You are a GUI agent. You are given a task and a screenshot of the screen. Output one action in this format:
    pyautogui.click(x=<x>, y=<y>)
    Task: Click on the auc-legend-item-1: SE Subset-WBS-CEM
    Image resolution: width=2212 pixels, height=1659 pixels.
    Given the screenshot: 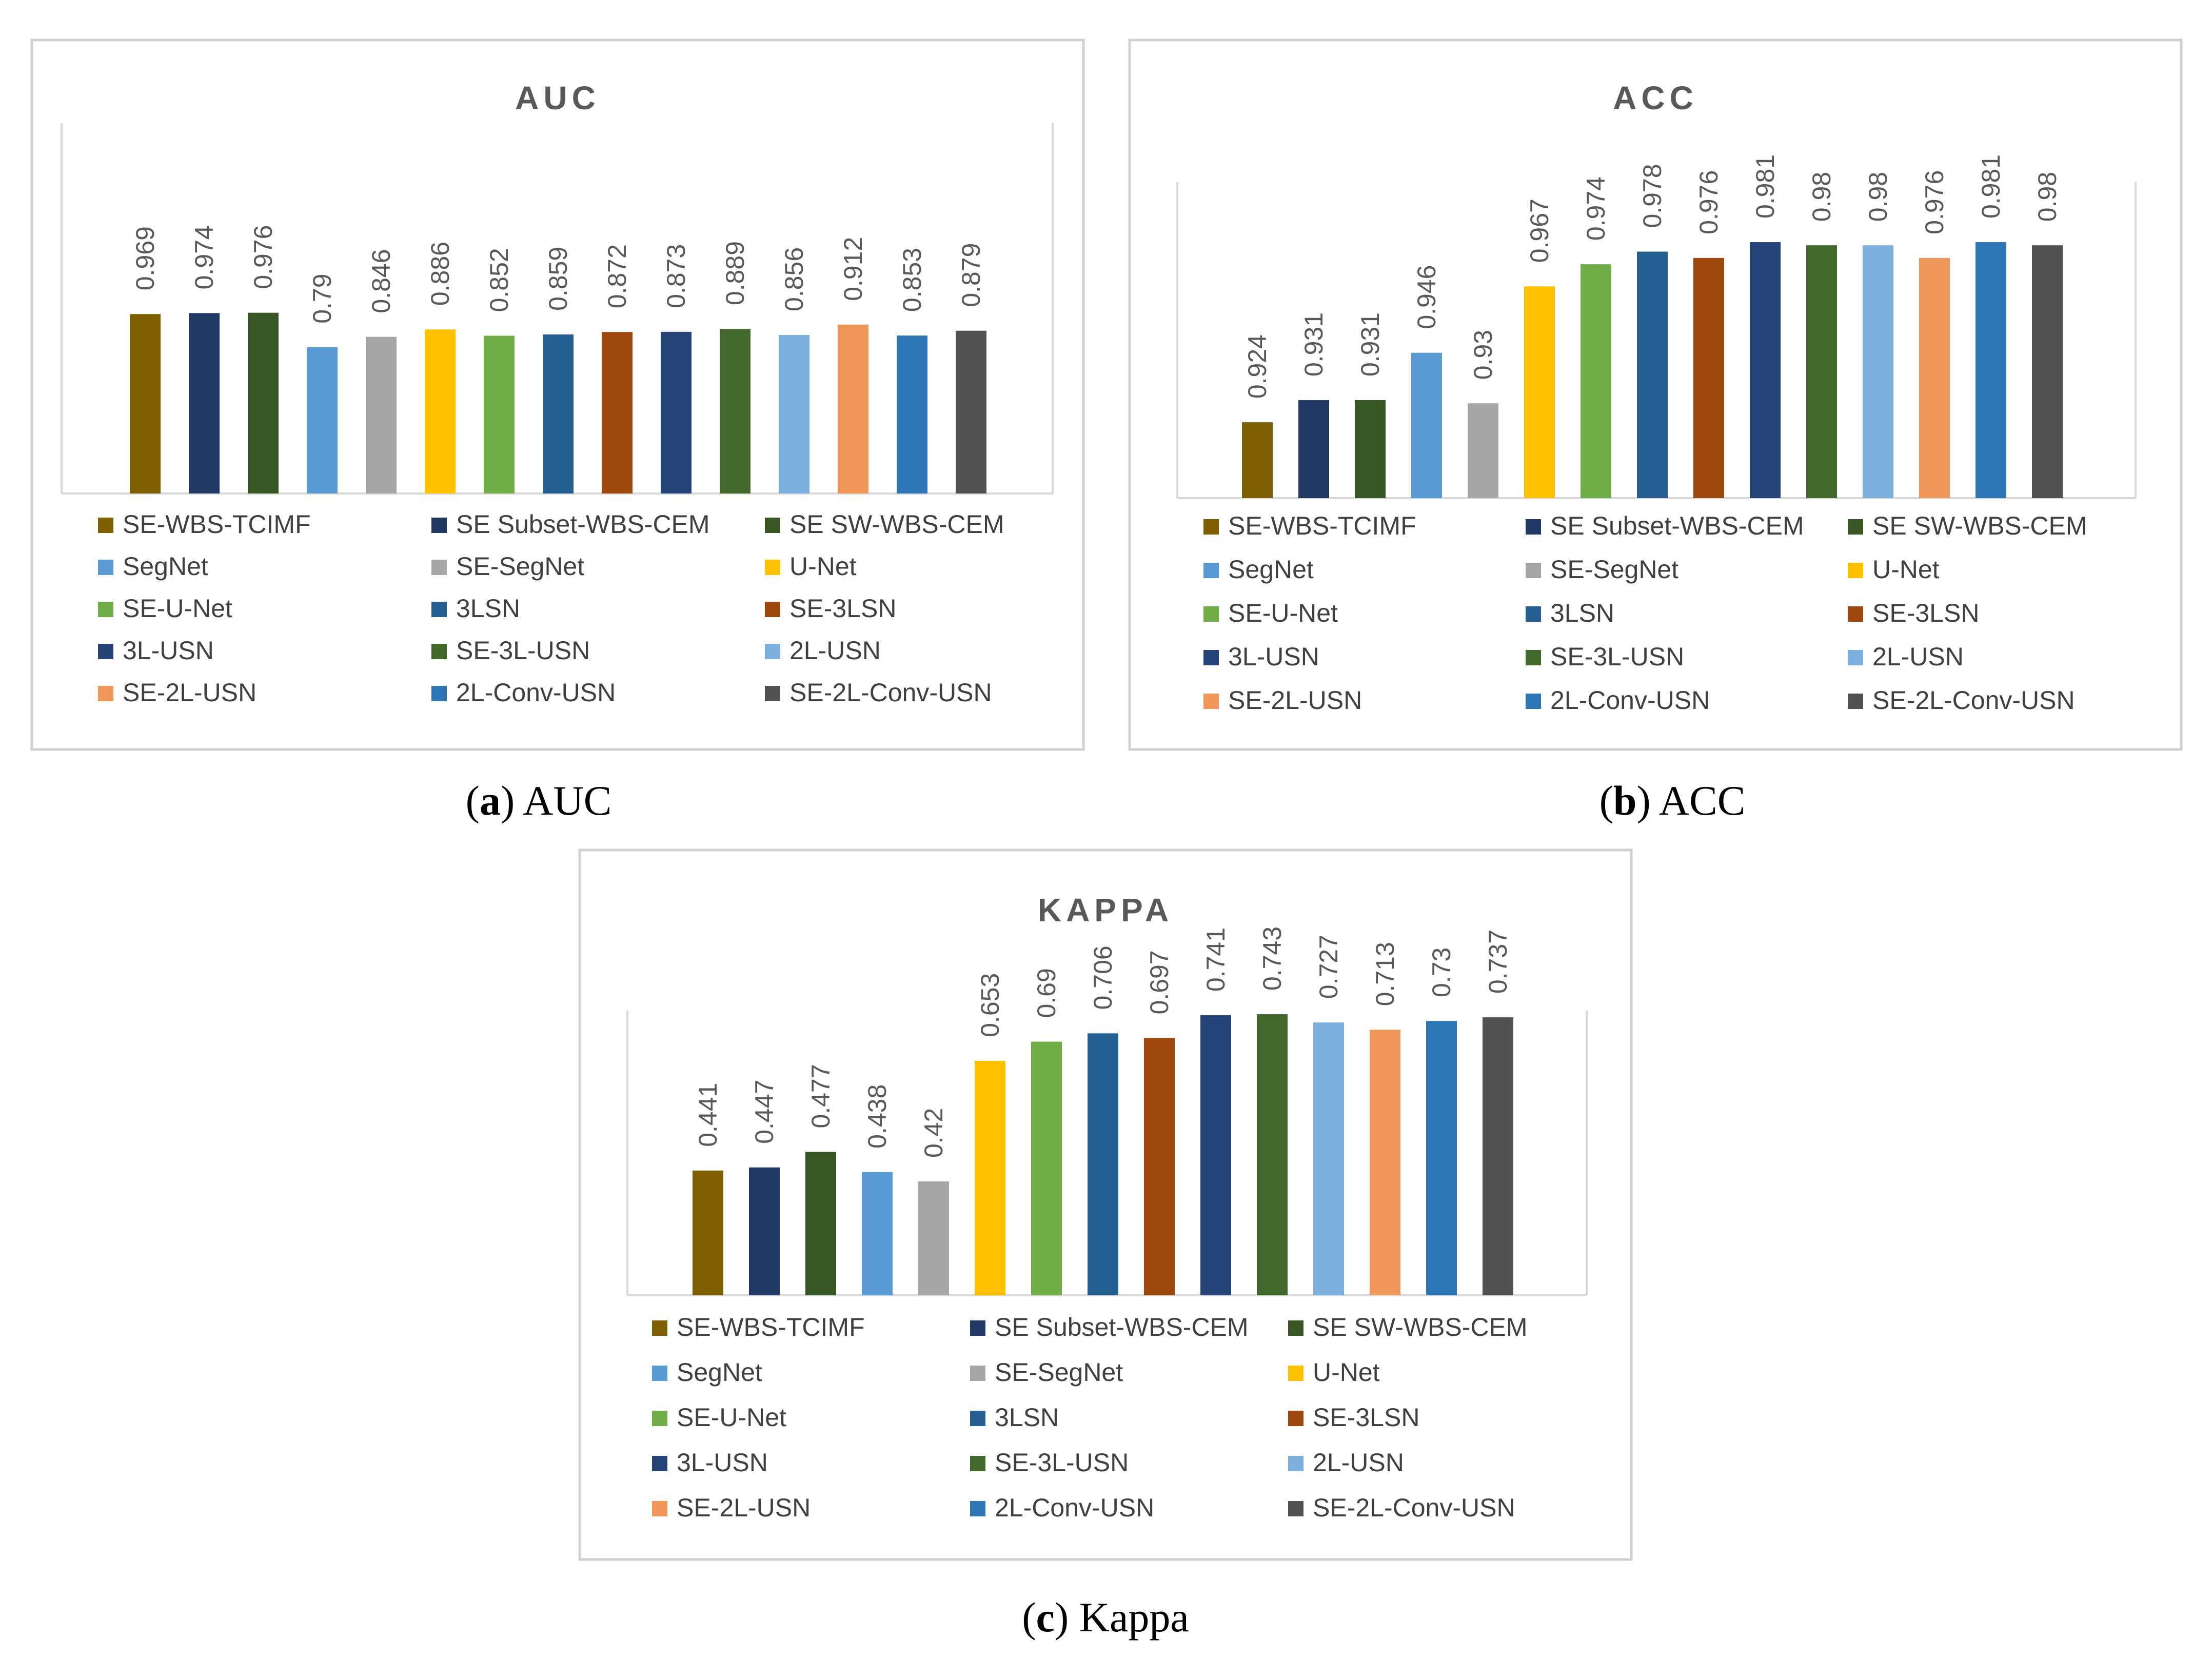 What is the action you would take?
    pyautogui.click(x=570, y=524)
    